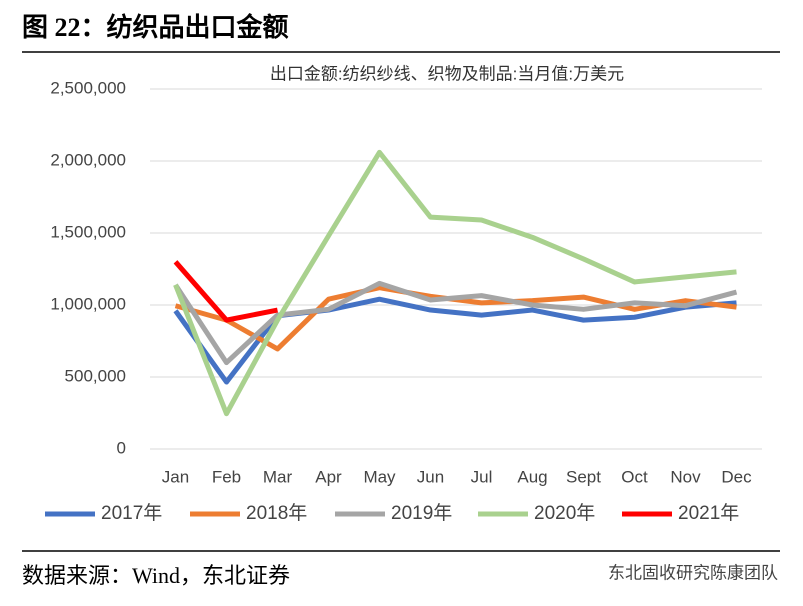 The image size is (803, 606). What do you see at coordinates (328, 476) in the screenshot?
I see `x-tick-label: Apr` at bounding box center [328, 476].